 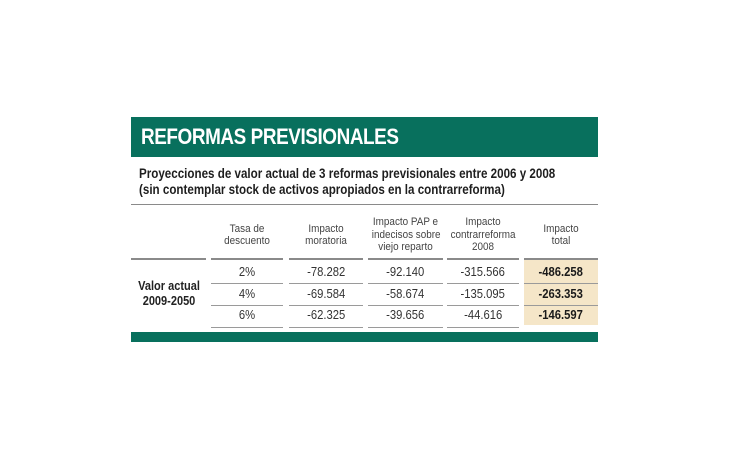 I want to click on cell-contrarreforma: -135.095, so click(x=483, y=294).